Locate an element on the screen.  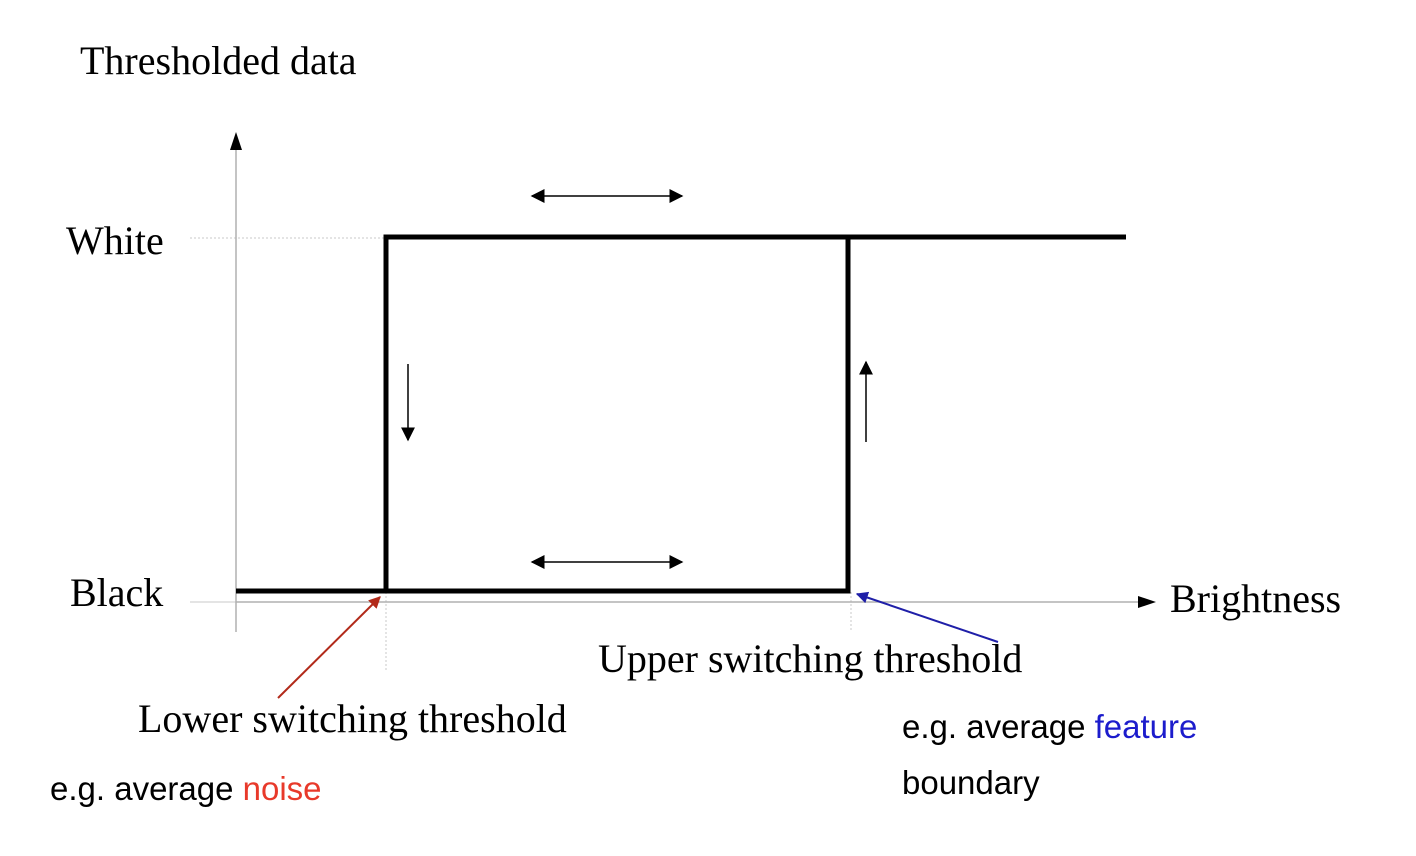
lower-note: e.g. average noise is located at coordinates (186, 788).